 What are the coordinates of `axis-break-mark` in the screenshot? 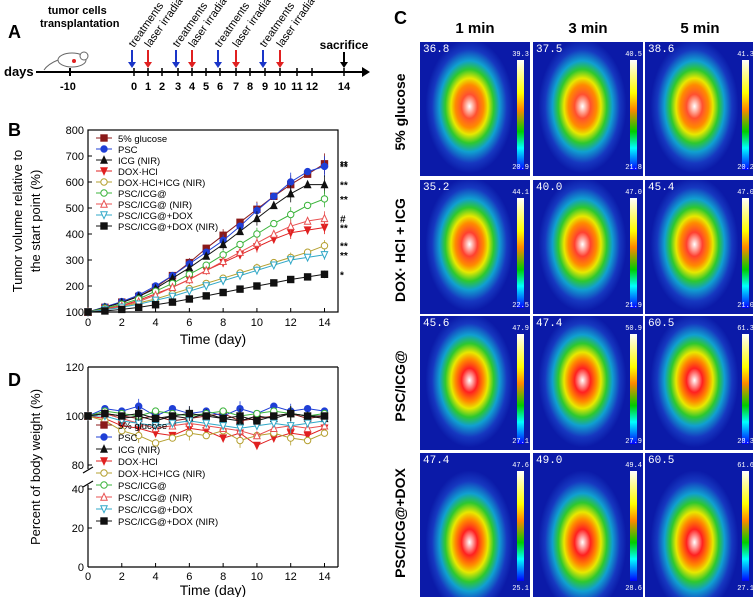 It's located at (88, 484).